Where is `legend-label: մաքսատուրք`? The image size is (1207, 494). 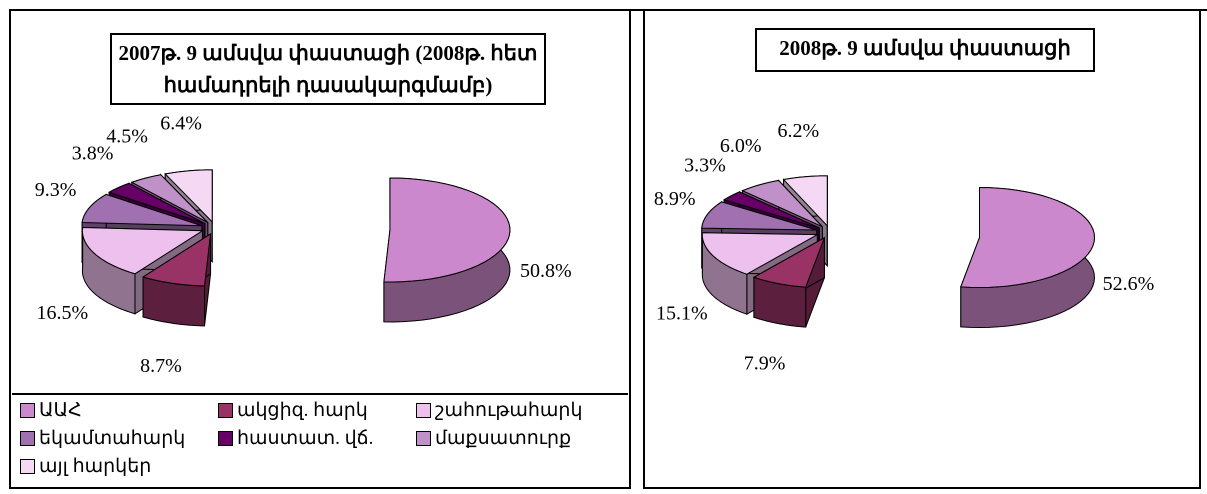 legend-label: մաքսատուրք is located at coordinates (503, 438).